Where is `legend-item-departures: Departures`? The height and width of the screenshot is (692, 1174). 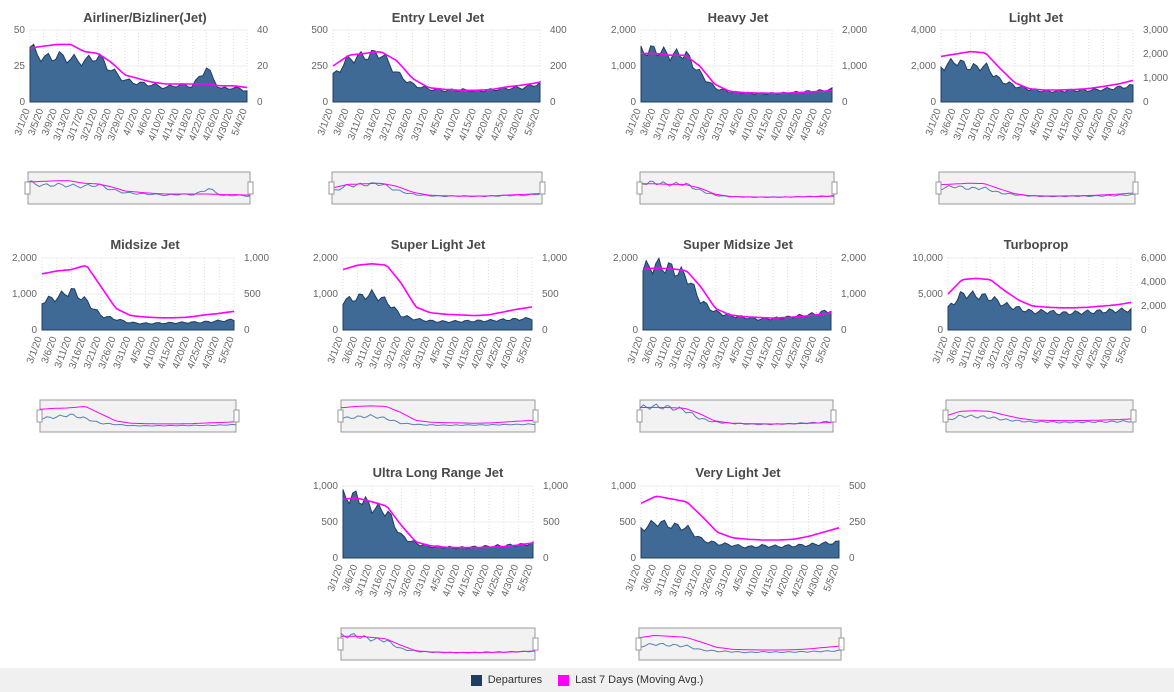 legend-item-departures: Departures is located at coordinates (506, 680).